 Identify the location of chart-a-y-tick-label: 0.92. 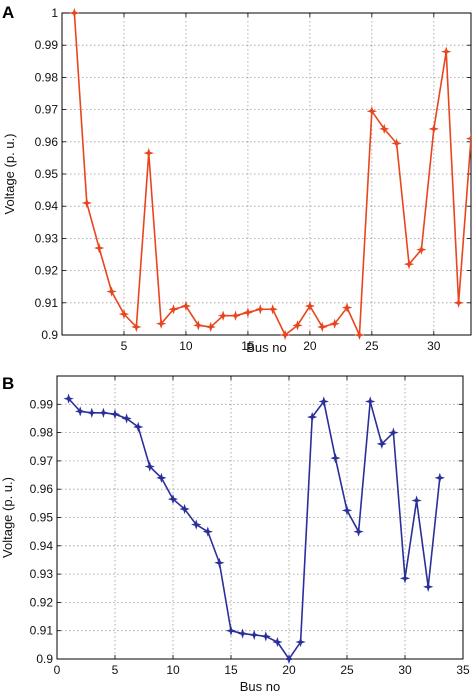
(47, 271).